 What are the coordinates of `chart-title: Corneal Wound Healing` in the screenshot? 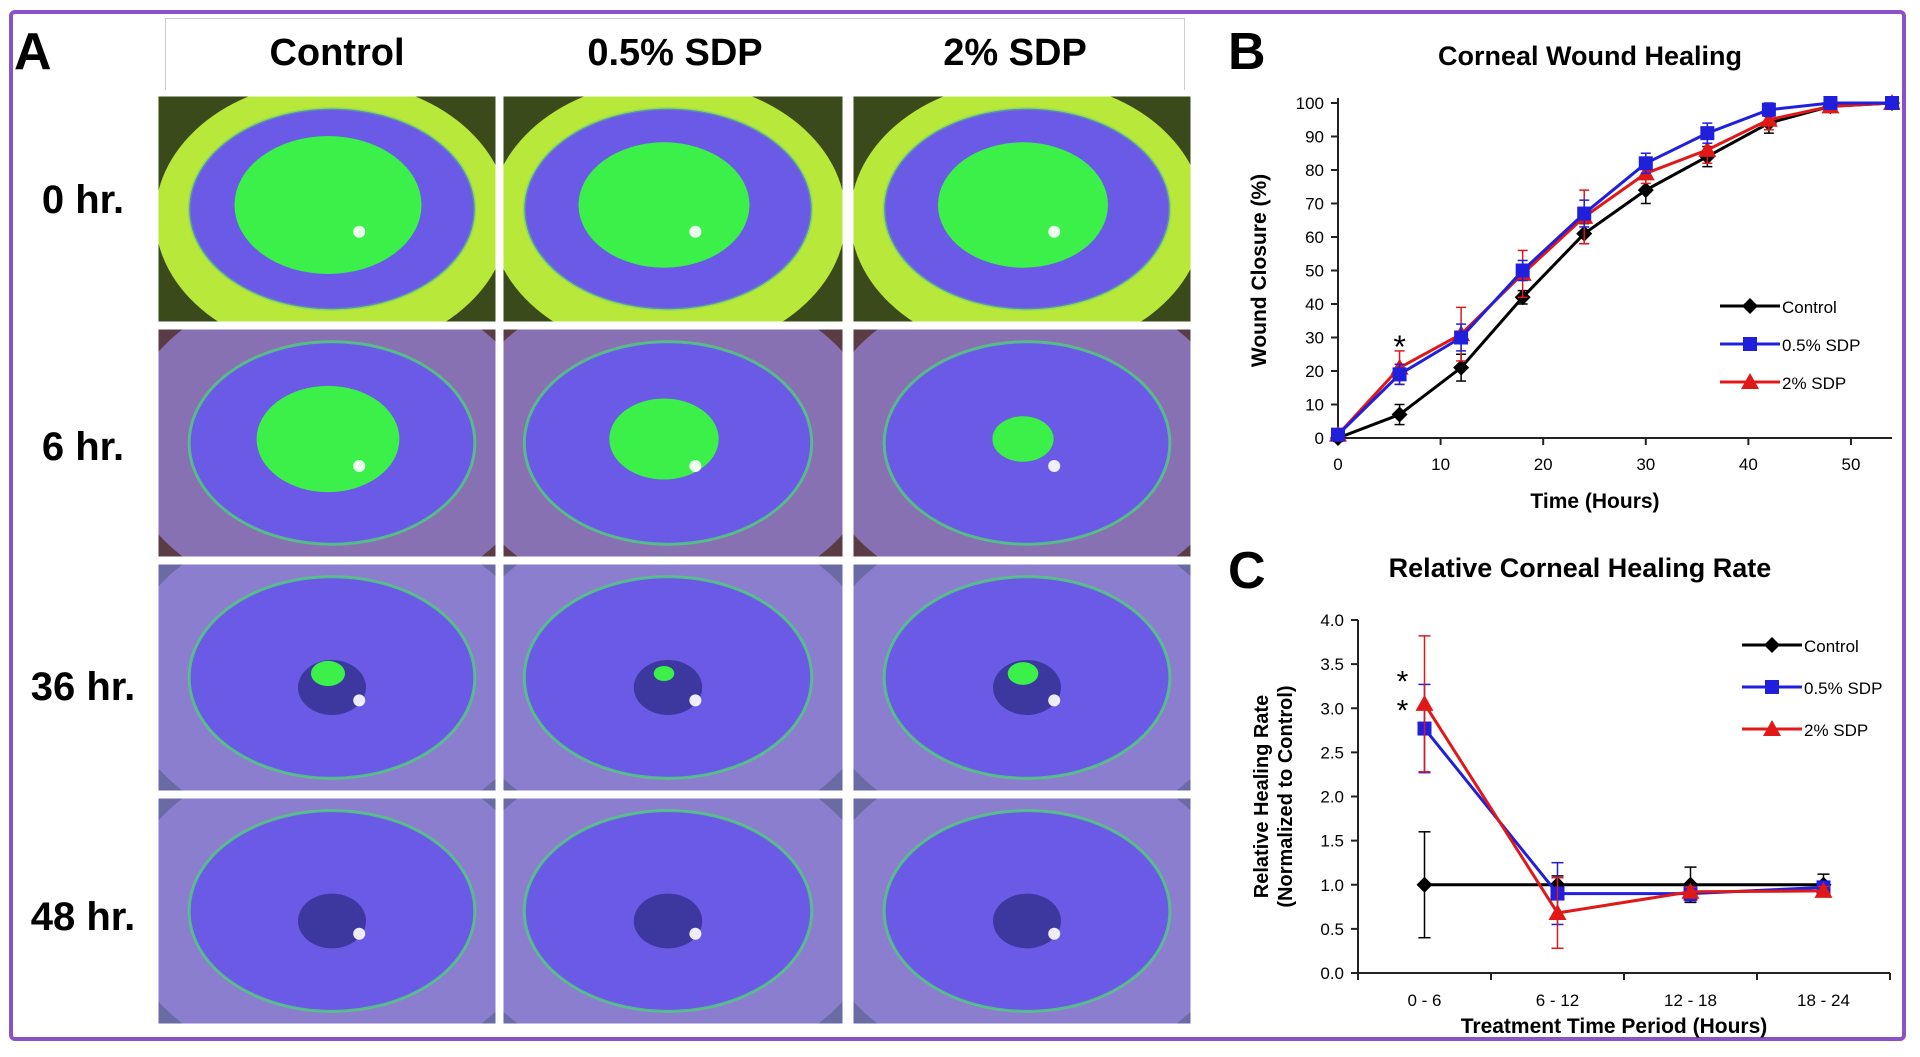 It's located at (1590, 56).